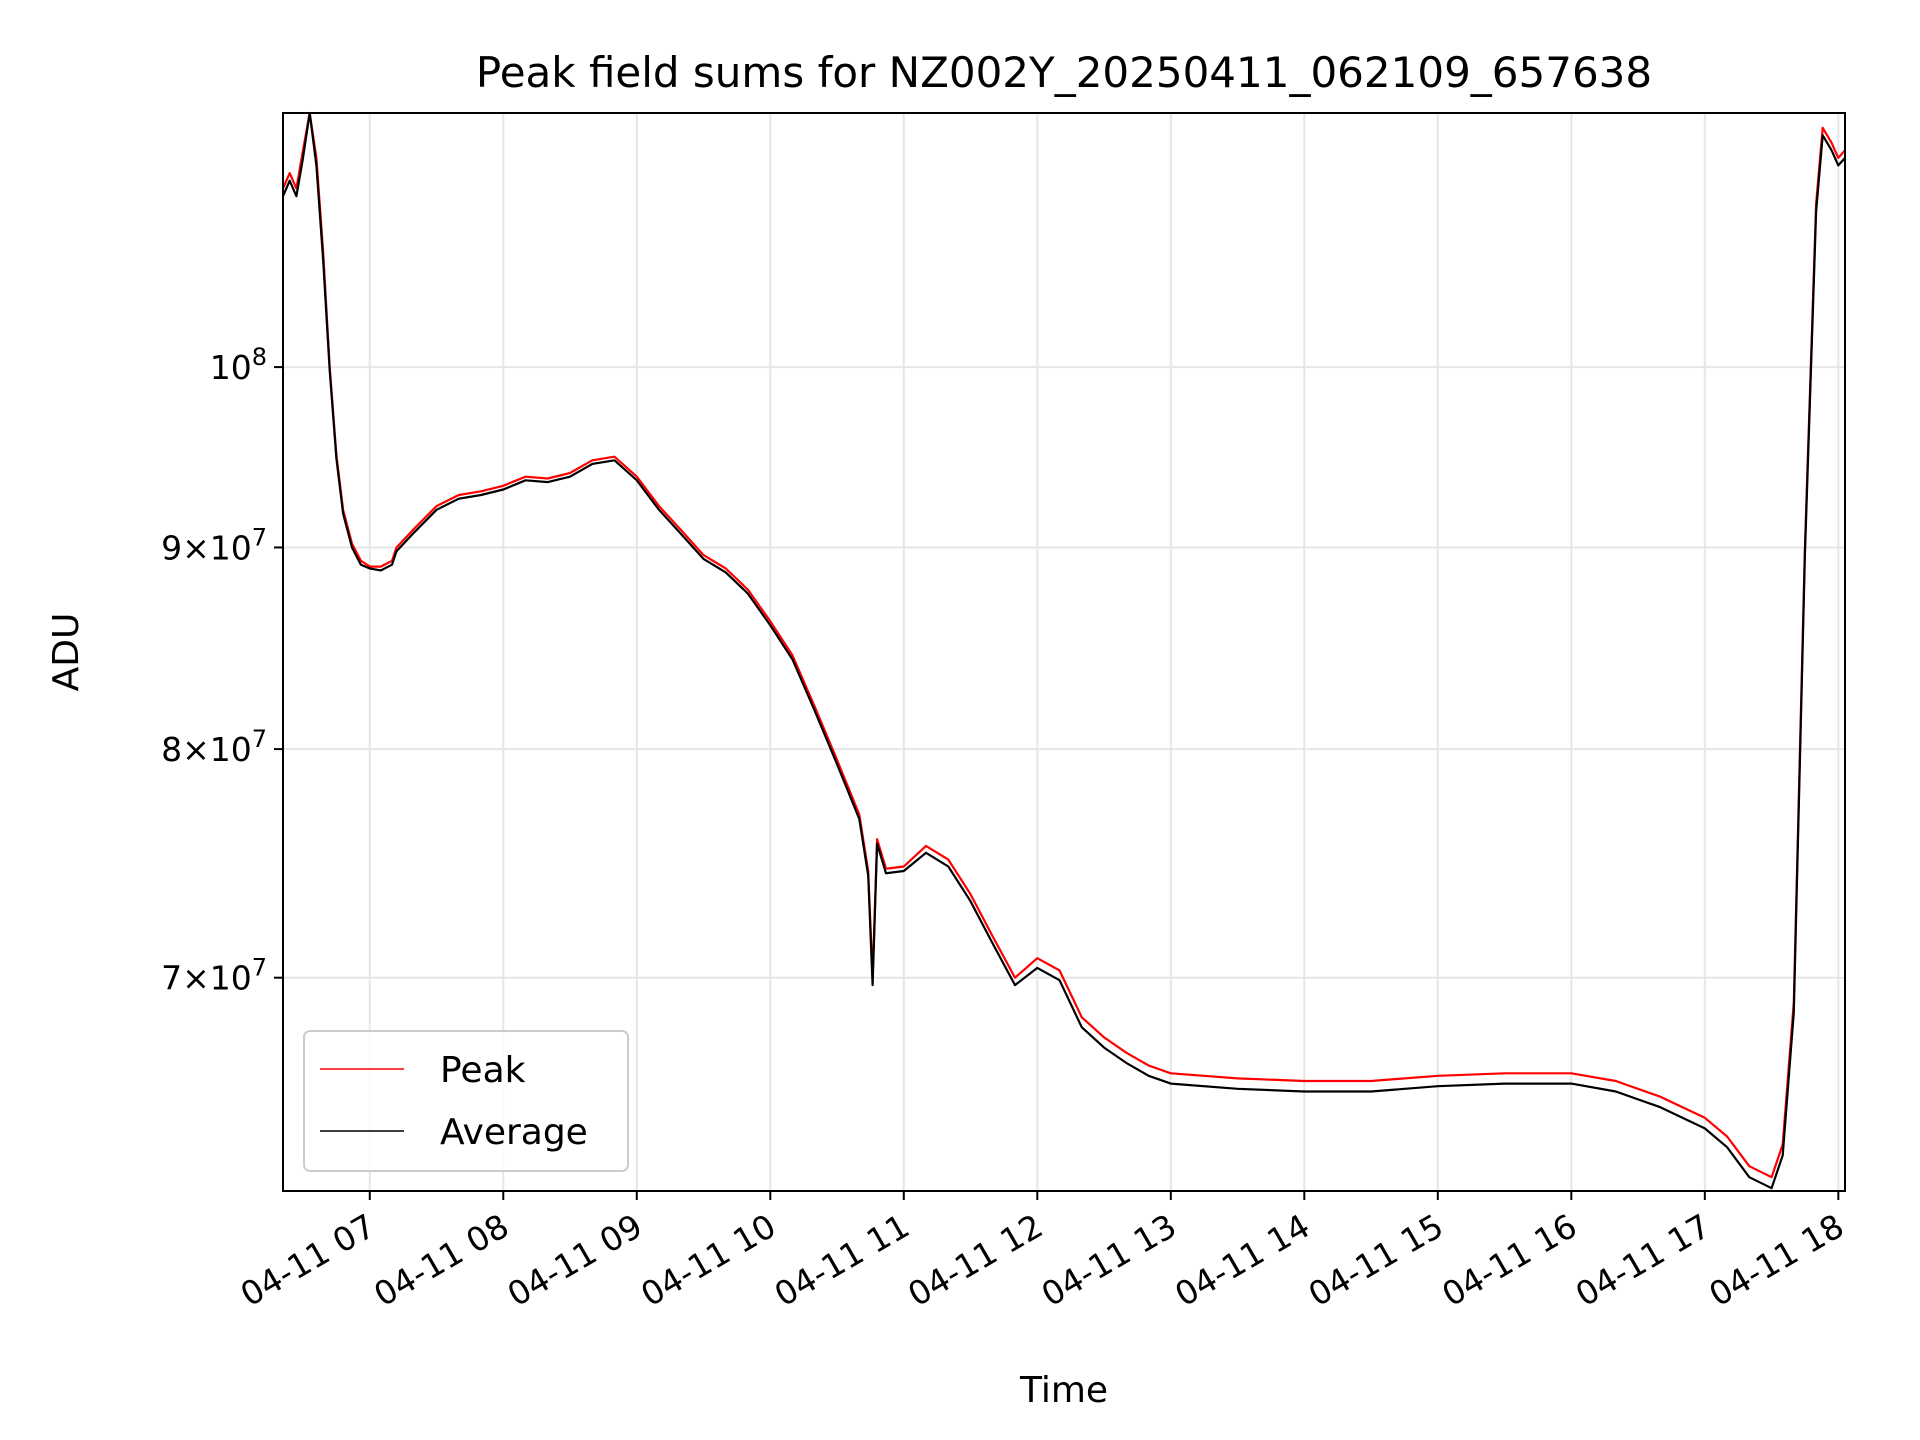  Describe the element at coordinates (1063, 1390) in the screenshot. I see `x-axis-label: Time` at that location.